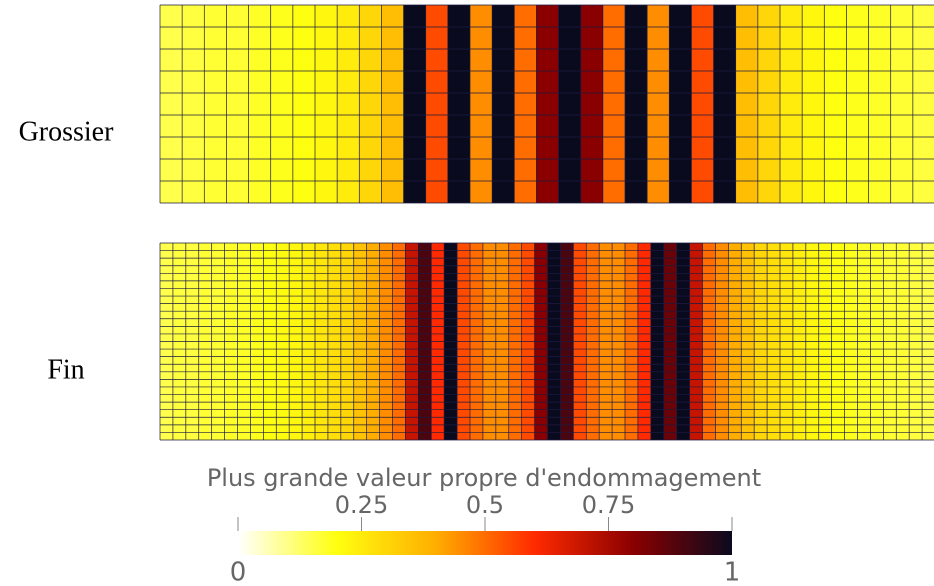 This screenshot has height=586, width=934. I want to click on tick-label: 0.75, so click(608, 505).